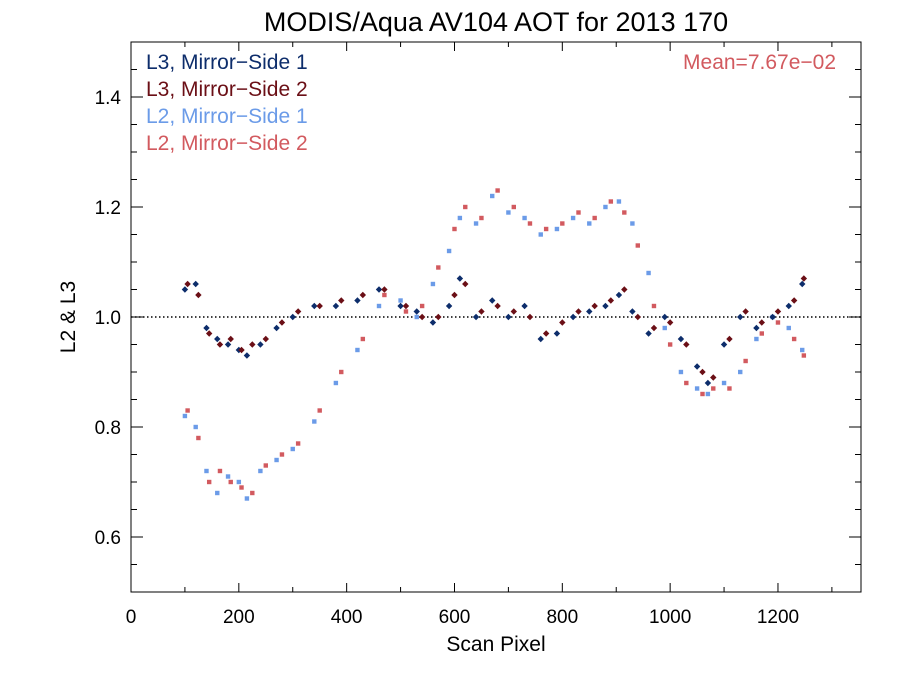  I want to click on x-tick-label: 400, so click(347, 617).